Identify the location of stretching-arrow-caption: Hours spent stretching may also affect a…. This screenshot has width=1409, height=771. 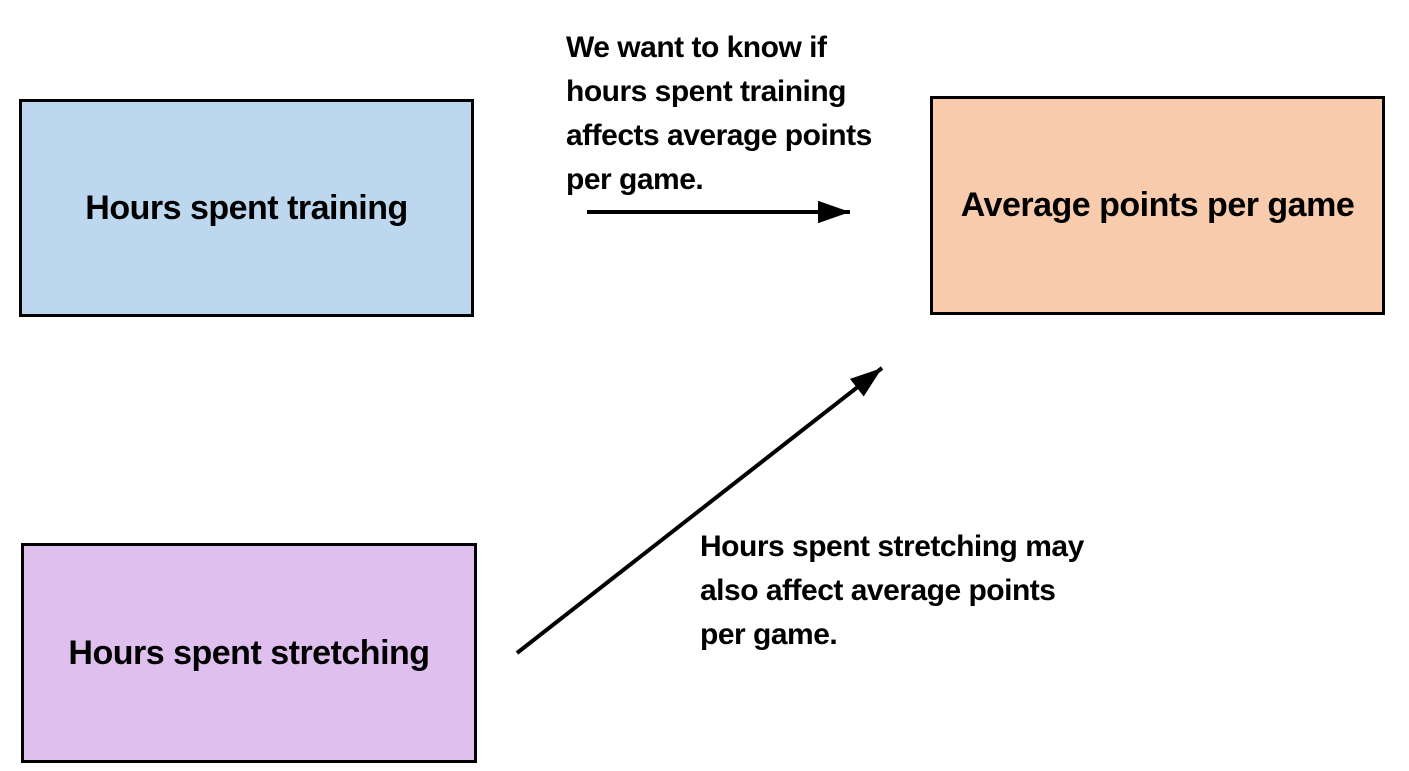
(892, 590).